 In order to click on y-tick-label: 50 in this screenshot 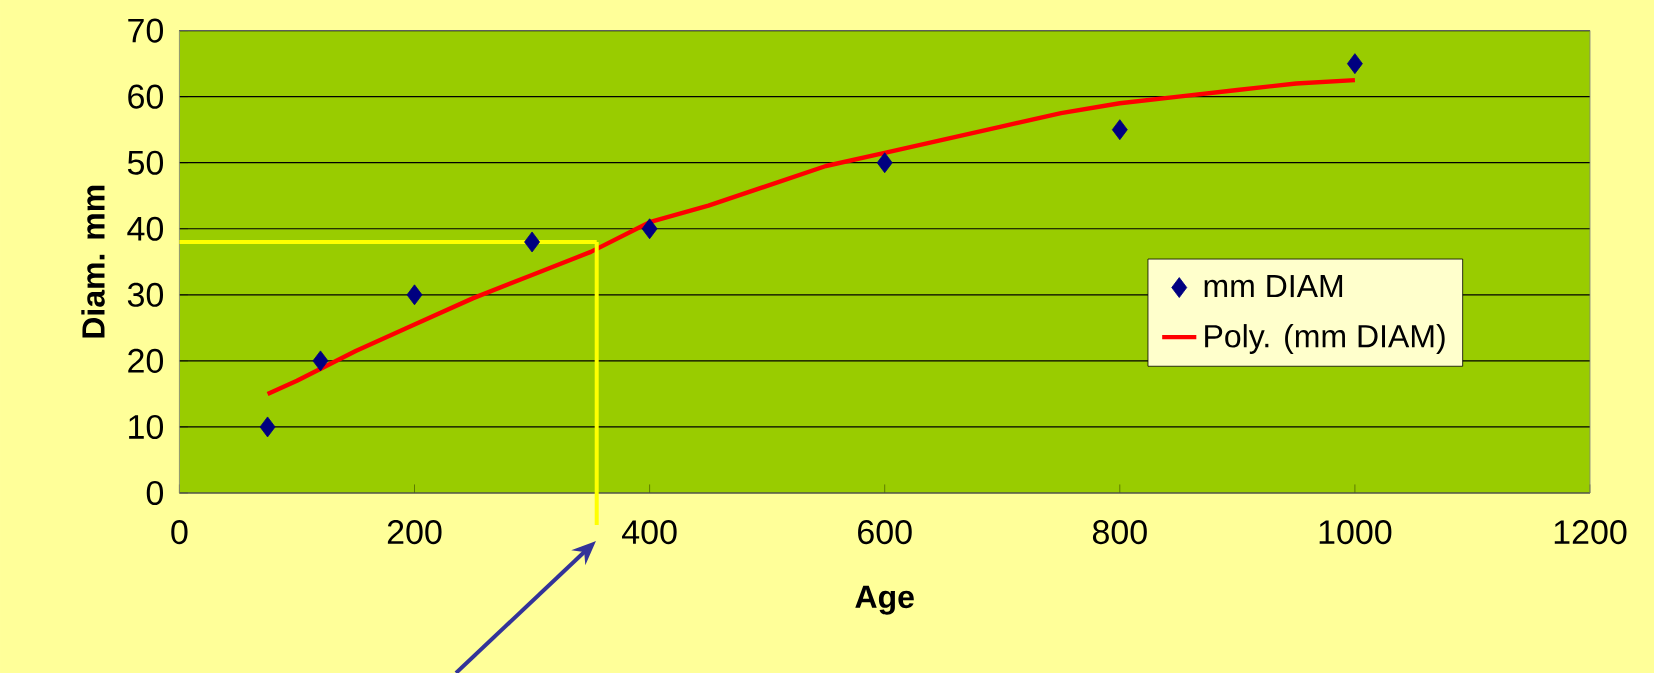, I will do `click(145, 162)`.